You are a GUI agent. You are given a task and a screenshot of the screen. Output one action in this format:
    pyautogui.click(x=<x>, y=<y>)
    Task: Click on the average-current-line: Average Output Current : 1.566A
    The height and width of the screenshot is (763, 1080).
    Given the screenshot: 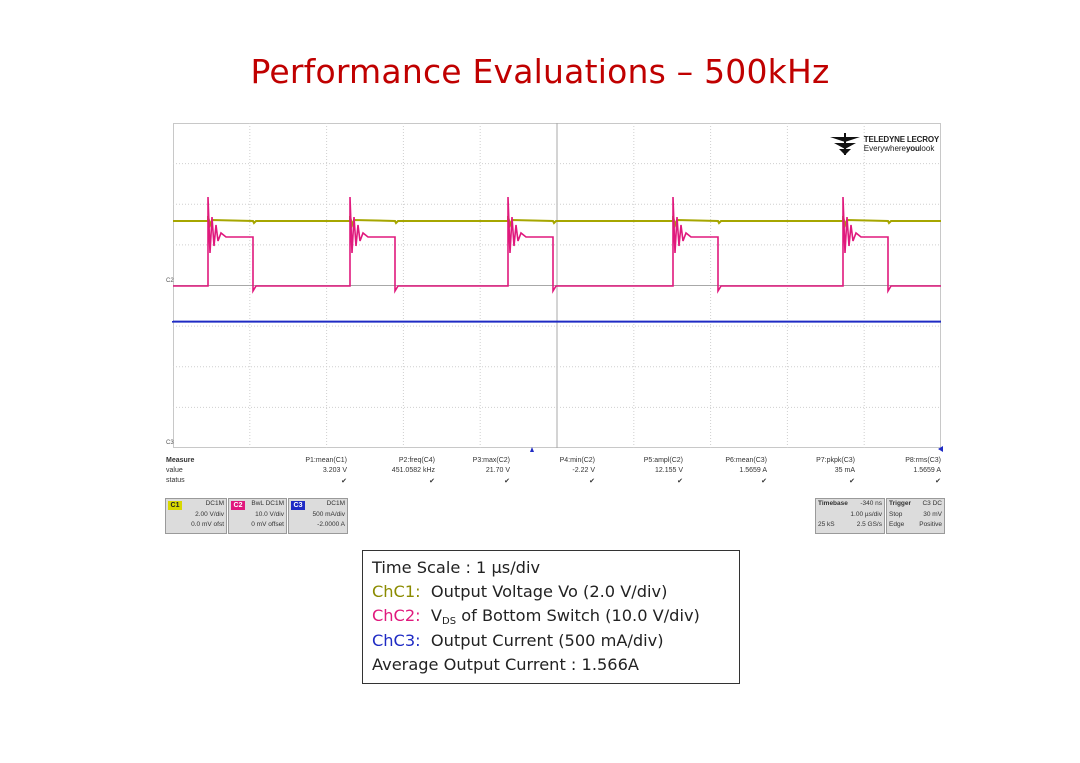 What is the action you would take?
    pyautogui.click(x=505, y=664)
    